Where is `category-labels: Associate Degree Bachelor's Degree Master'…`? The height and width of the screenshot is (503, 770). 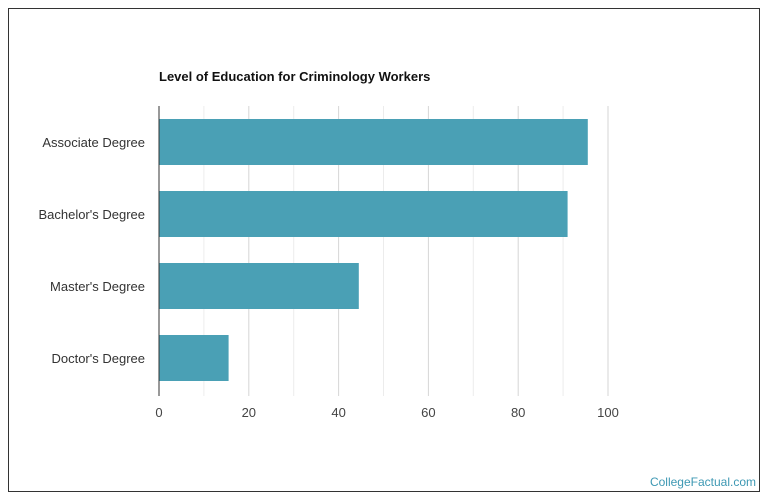 category-labels: Associate Degree Bachelor's Degree Master'… is located at coordinates (91, 250).